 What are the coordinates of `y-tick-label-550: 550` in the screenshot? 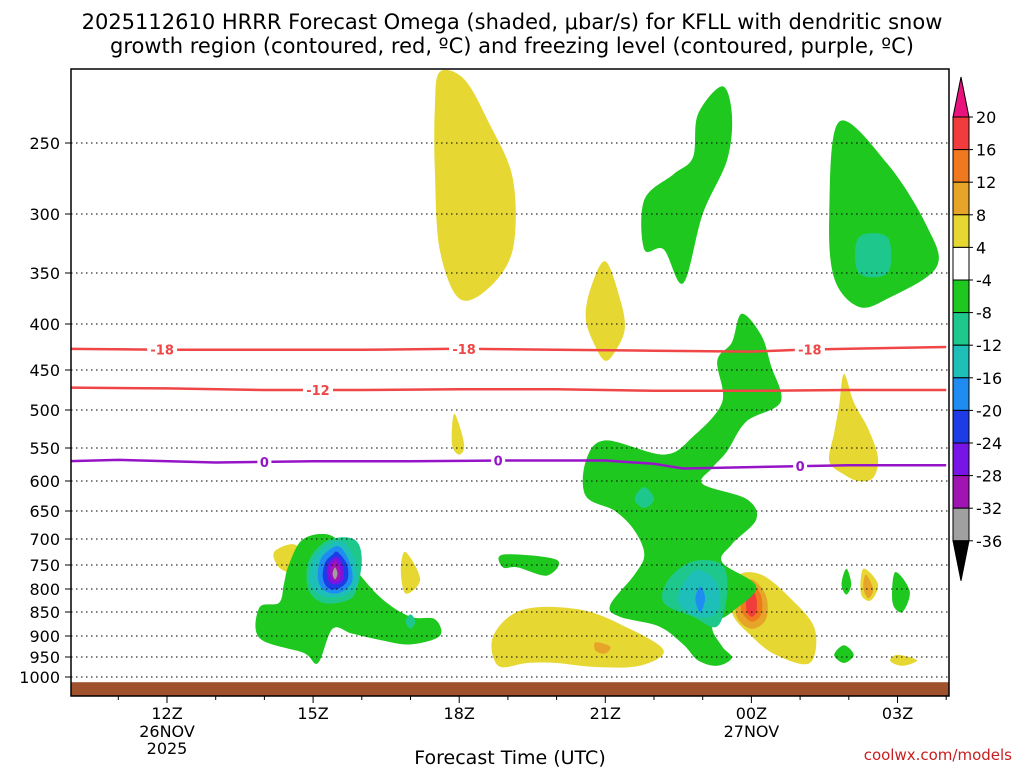 It's located at (44, 448).